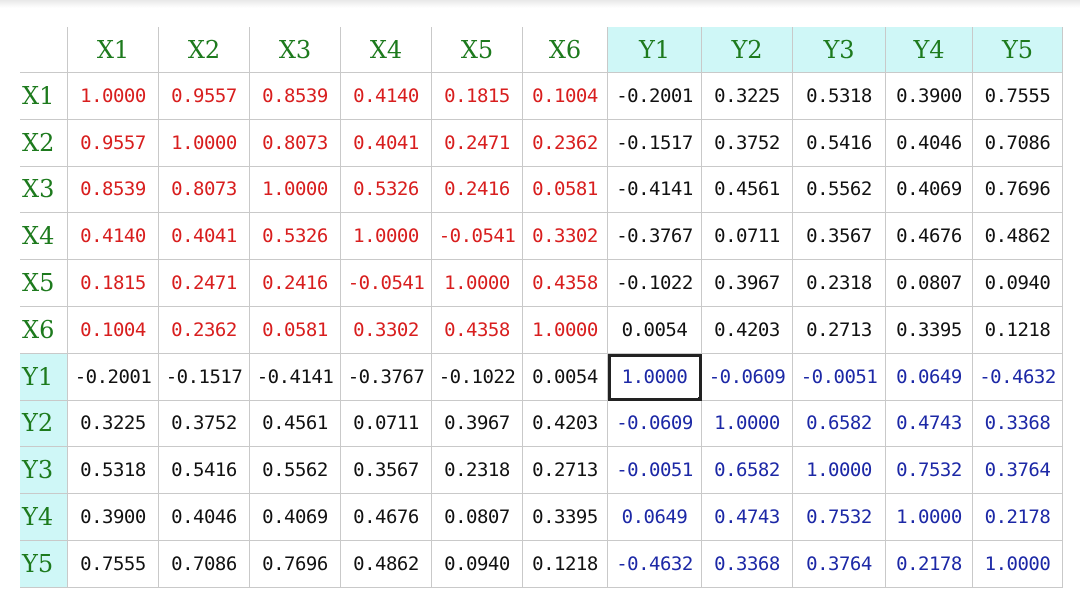 The height and width of the screenshot is (608, 1080). What do you see at coordinates (929, 50) in the screenshot?
I see `column-header-y4: Y4` at bounding box center [929, 50].